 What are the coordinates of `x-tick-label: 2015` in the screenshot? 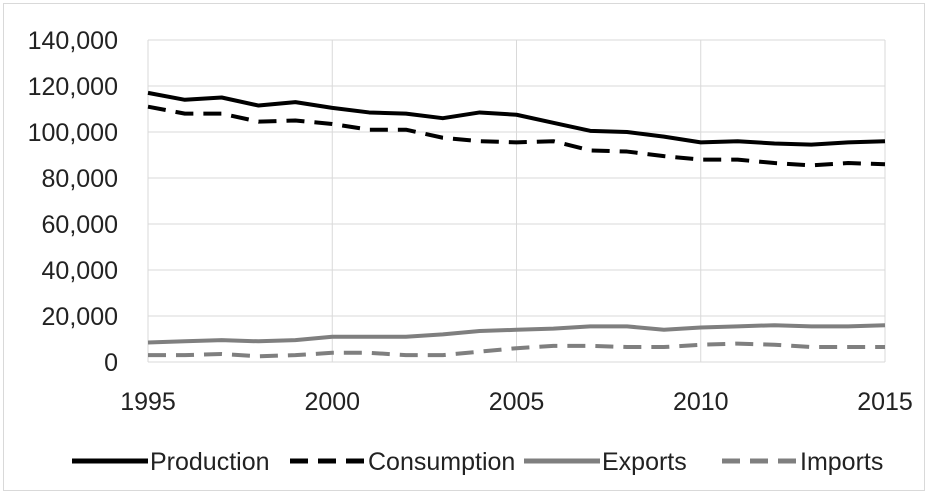 It's located at (885, 402).